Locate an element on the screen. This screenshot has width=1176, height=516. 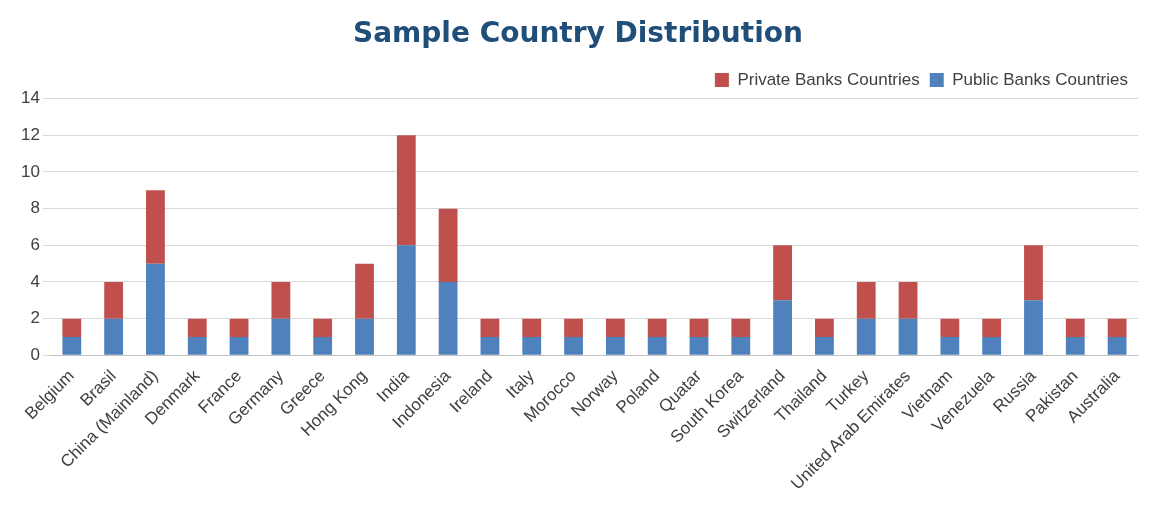
y-tick-label: 4 is located at coordinates (35, 281).